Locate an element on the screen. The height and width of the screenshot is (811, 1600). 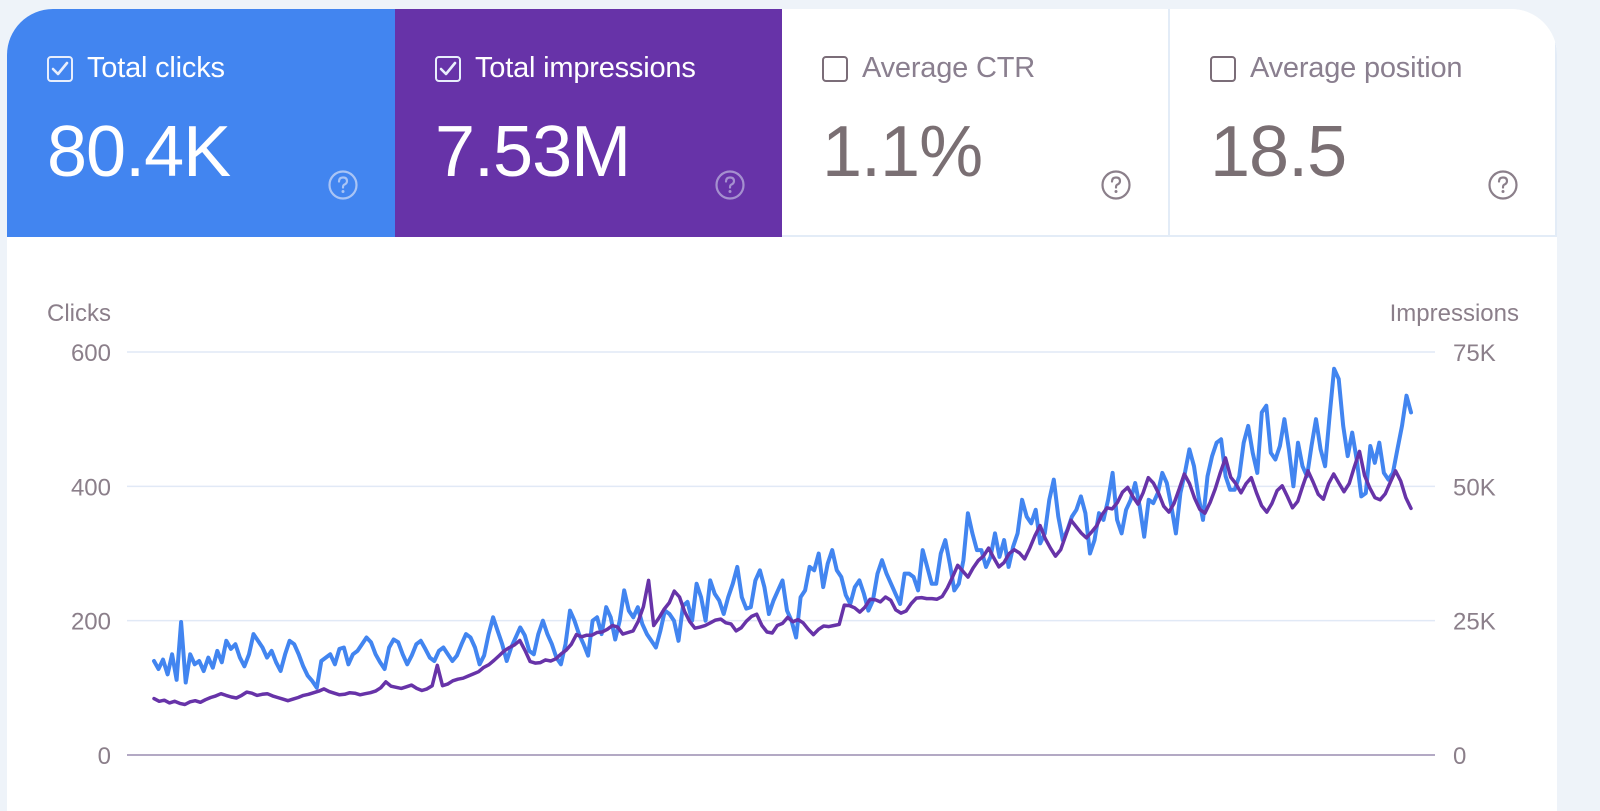
metric-label: Total clicks is located at coordinates (156, 68).